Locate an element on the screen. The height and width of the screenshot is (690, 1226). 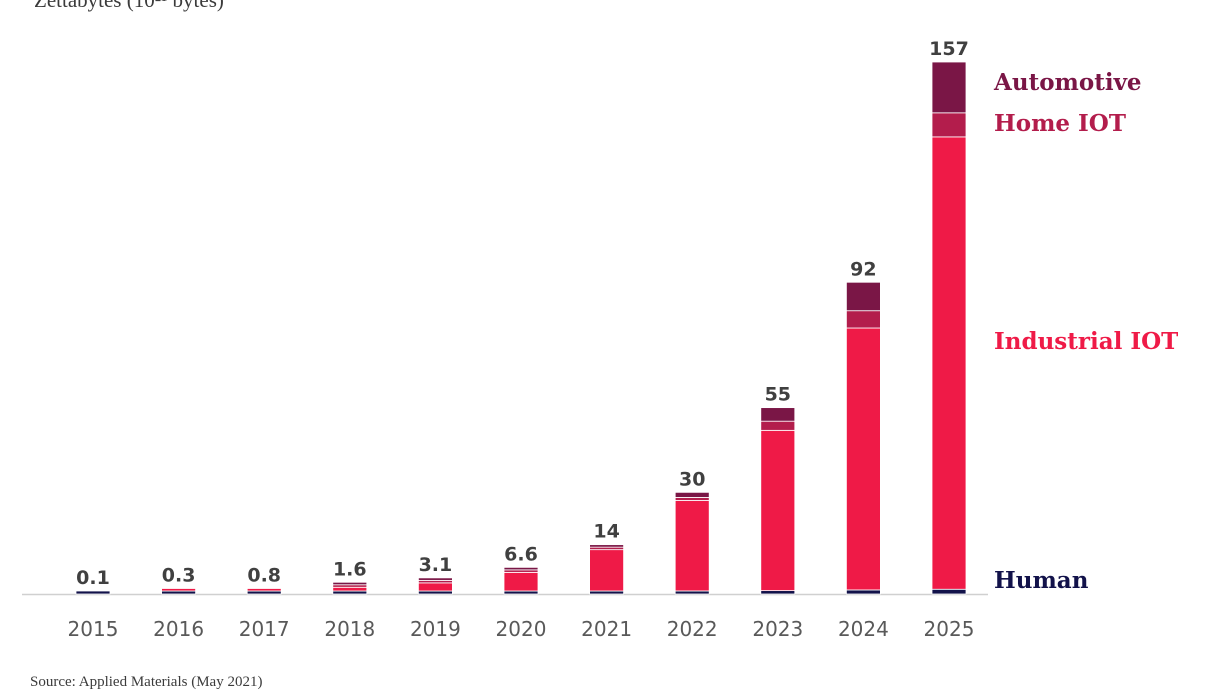
x-tick-label-2018: 2018 is located at coordinates (349, 629).